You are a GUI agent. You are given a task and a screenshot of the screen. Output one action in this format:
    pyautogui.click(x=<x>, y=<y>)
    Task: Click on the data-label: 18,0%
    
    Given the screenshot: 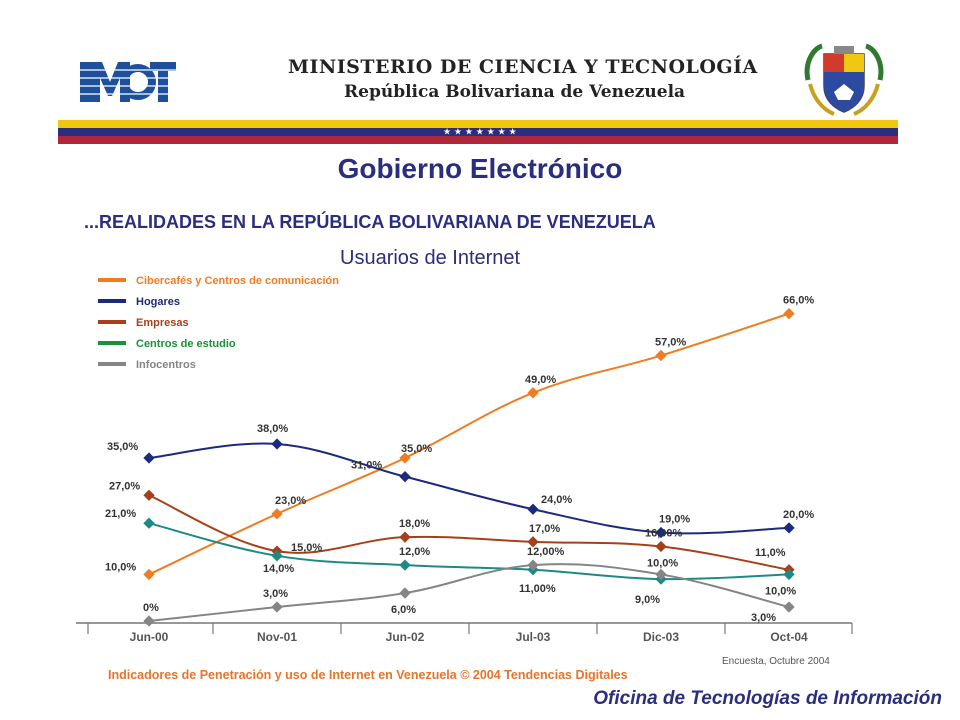 What is the action you would take?
    pyautogui.click(x=414, y=524)
    